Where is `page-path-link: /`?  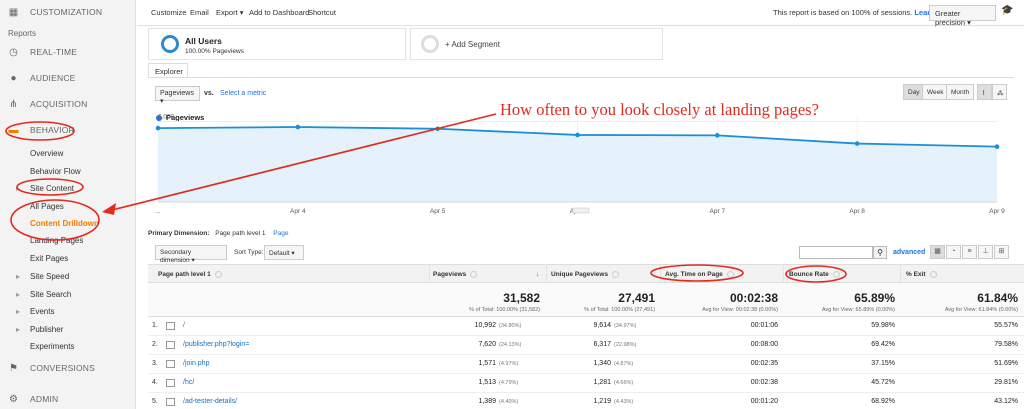
page-path-link: / is located at coordinates (184, 325).